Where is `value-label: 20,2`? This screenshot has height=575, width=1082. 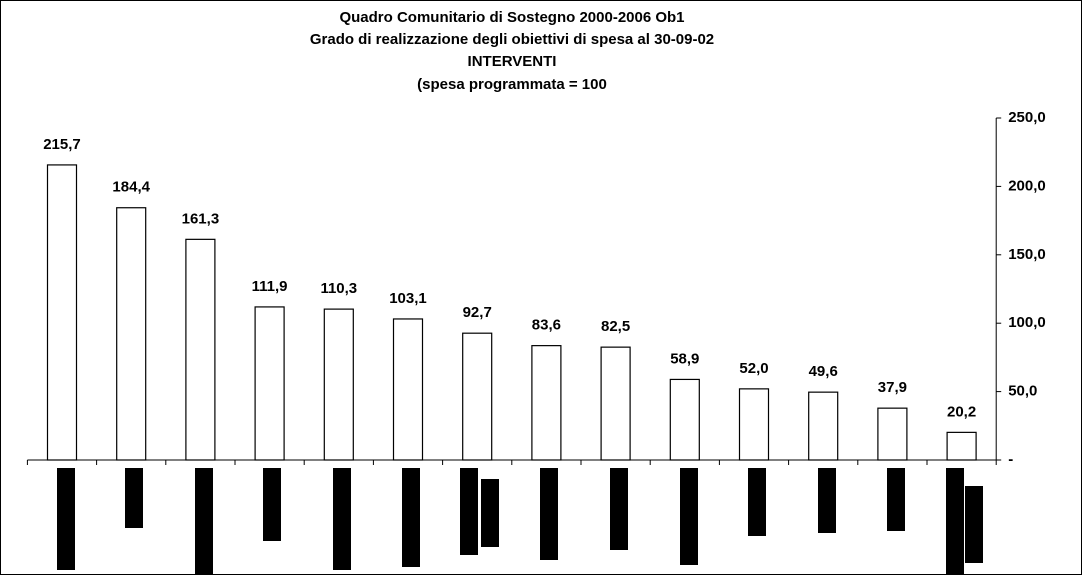 value-label: 20,2 is located at coordinates (961, 411).